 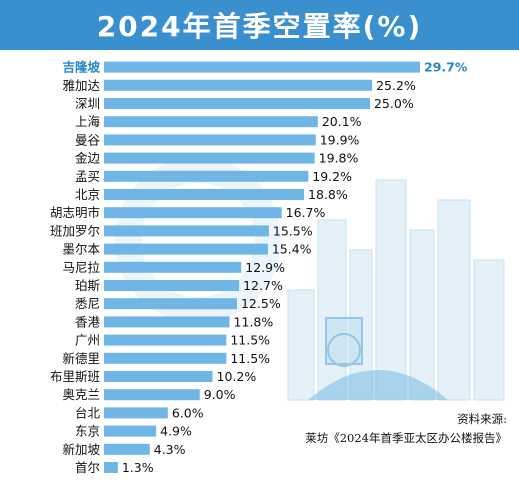 I want to click on category-label: 班加罗尔, so click(x=75, y=230).